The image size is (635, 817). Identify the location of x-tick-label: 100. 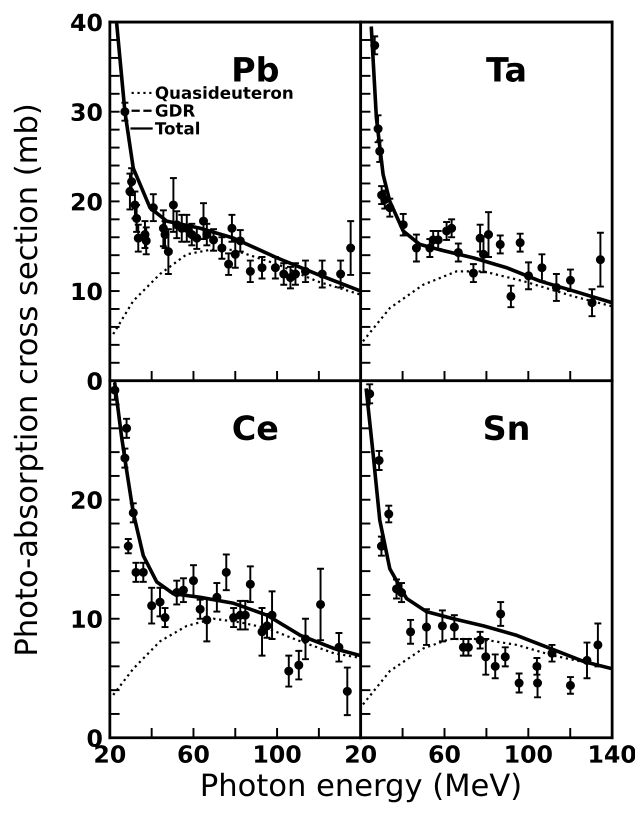
(529, 754).